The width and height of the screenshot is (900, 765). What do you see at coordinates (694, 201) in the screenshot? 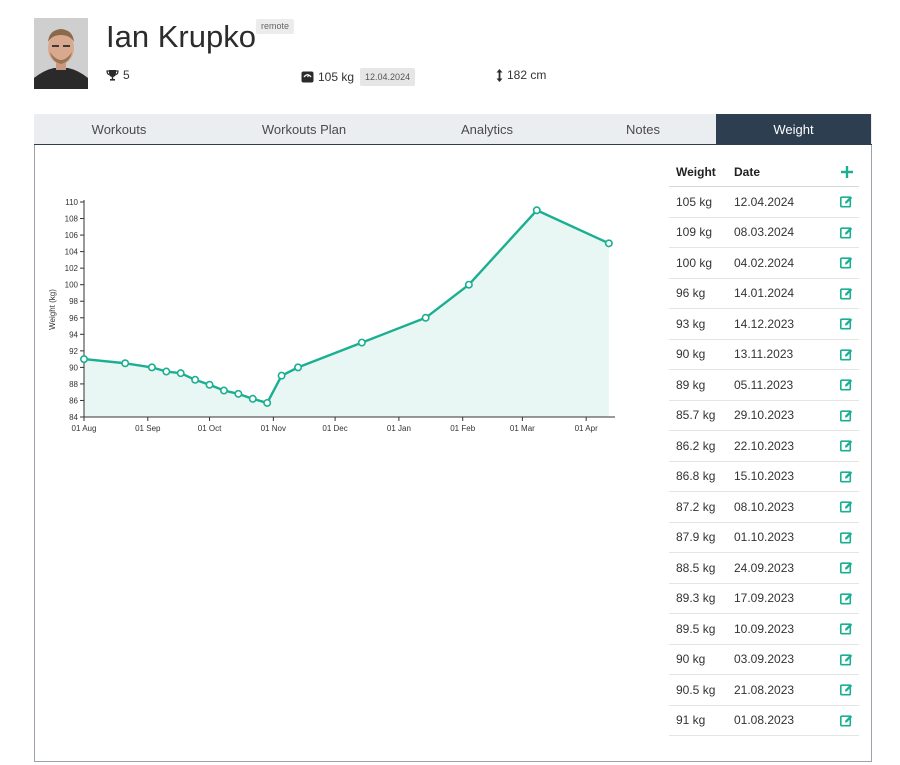
I see `weight-cell: 105 kg` at bounding box center [694, 201].